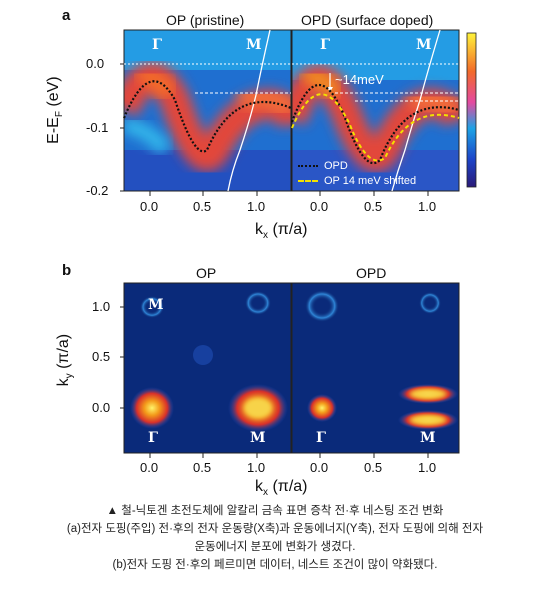  Describe the element at coordinates (256, 206) in the screenshot. I see `xtick-a-l2: 1.0` at that location.